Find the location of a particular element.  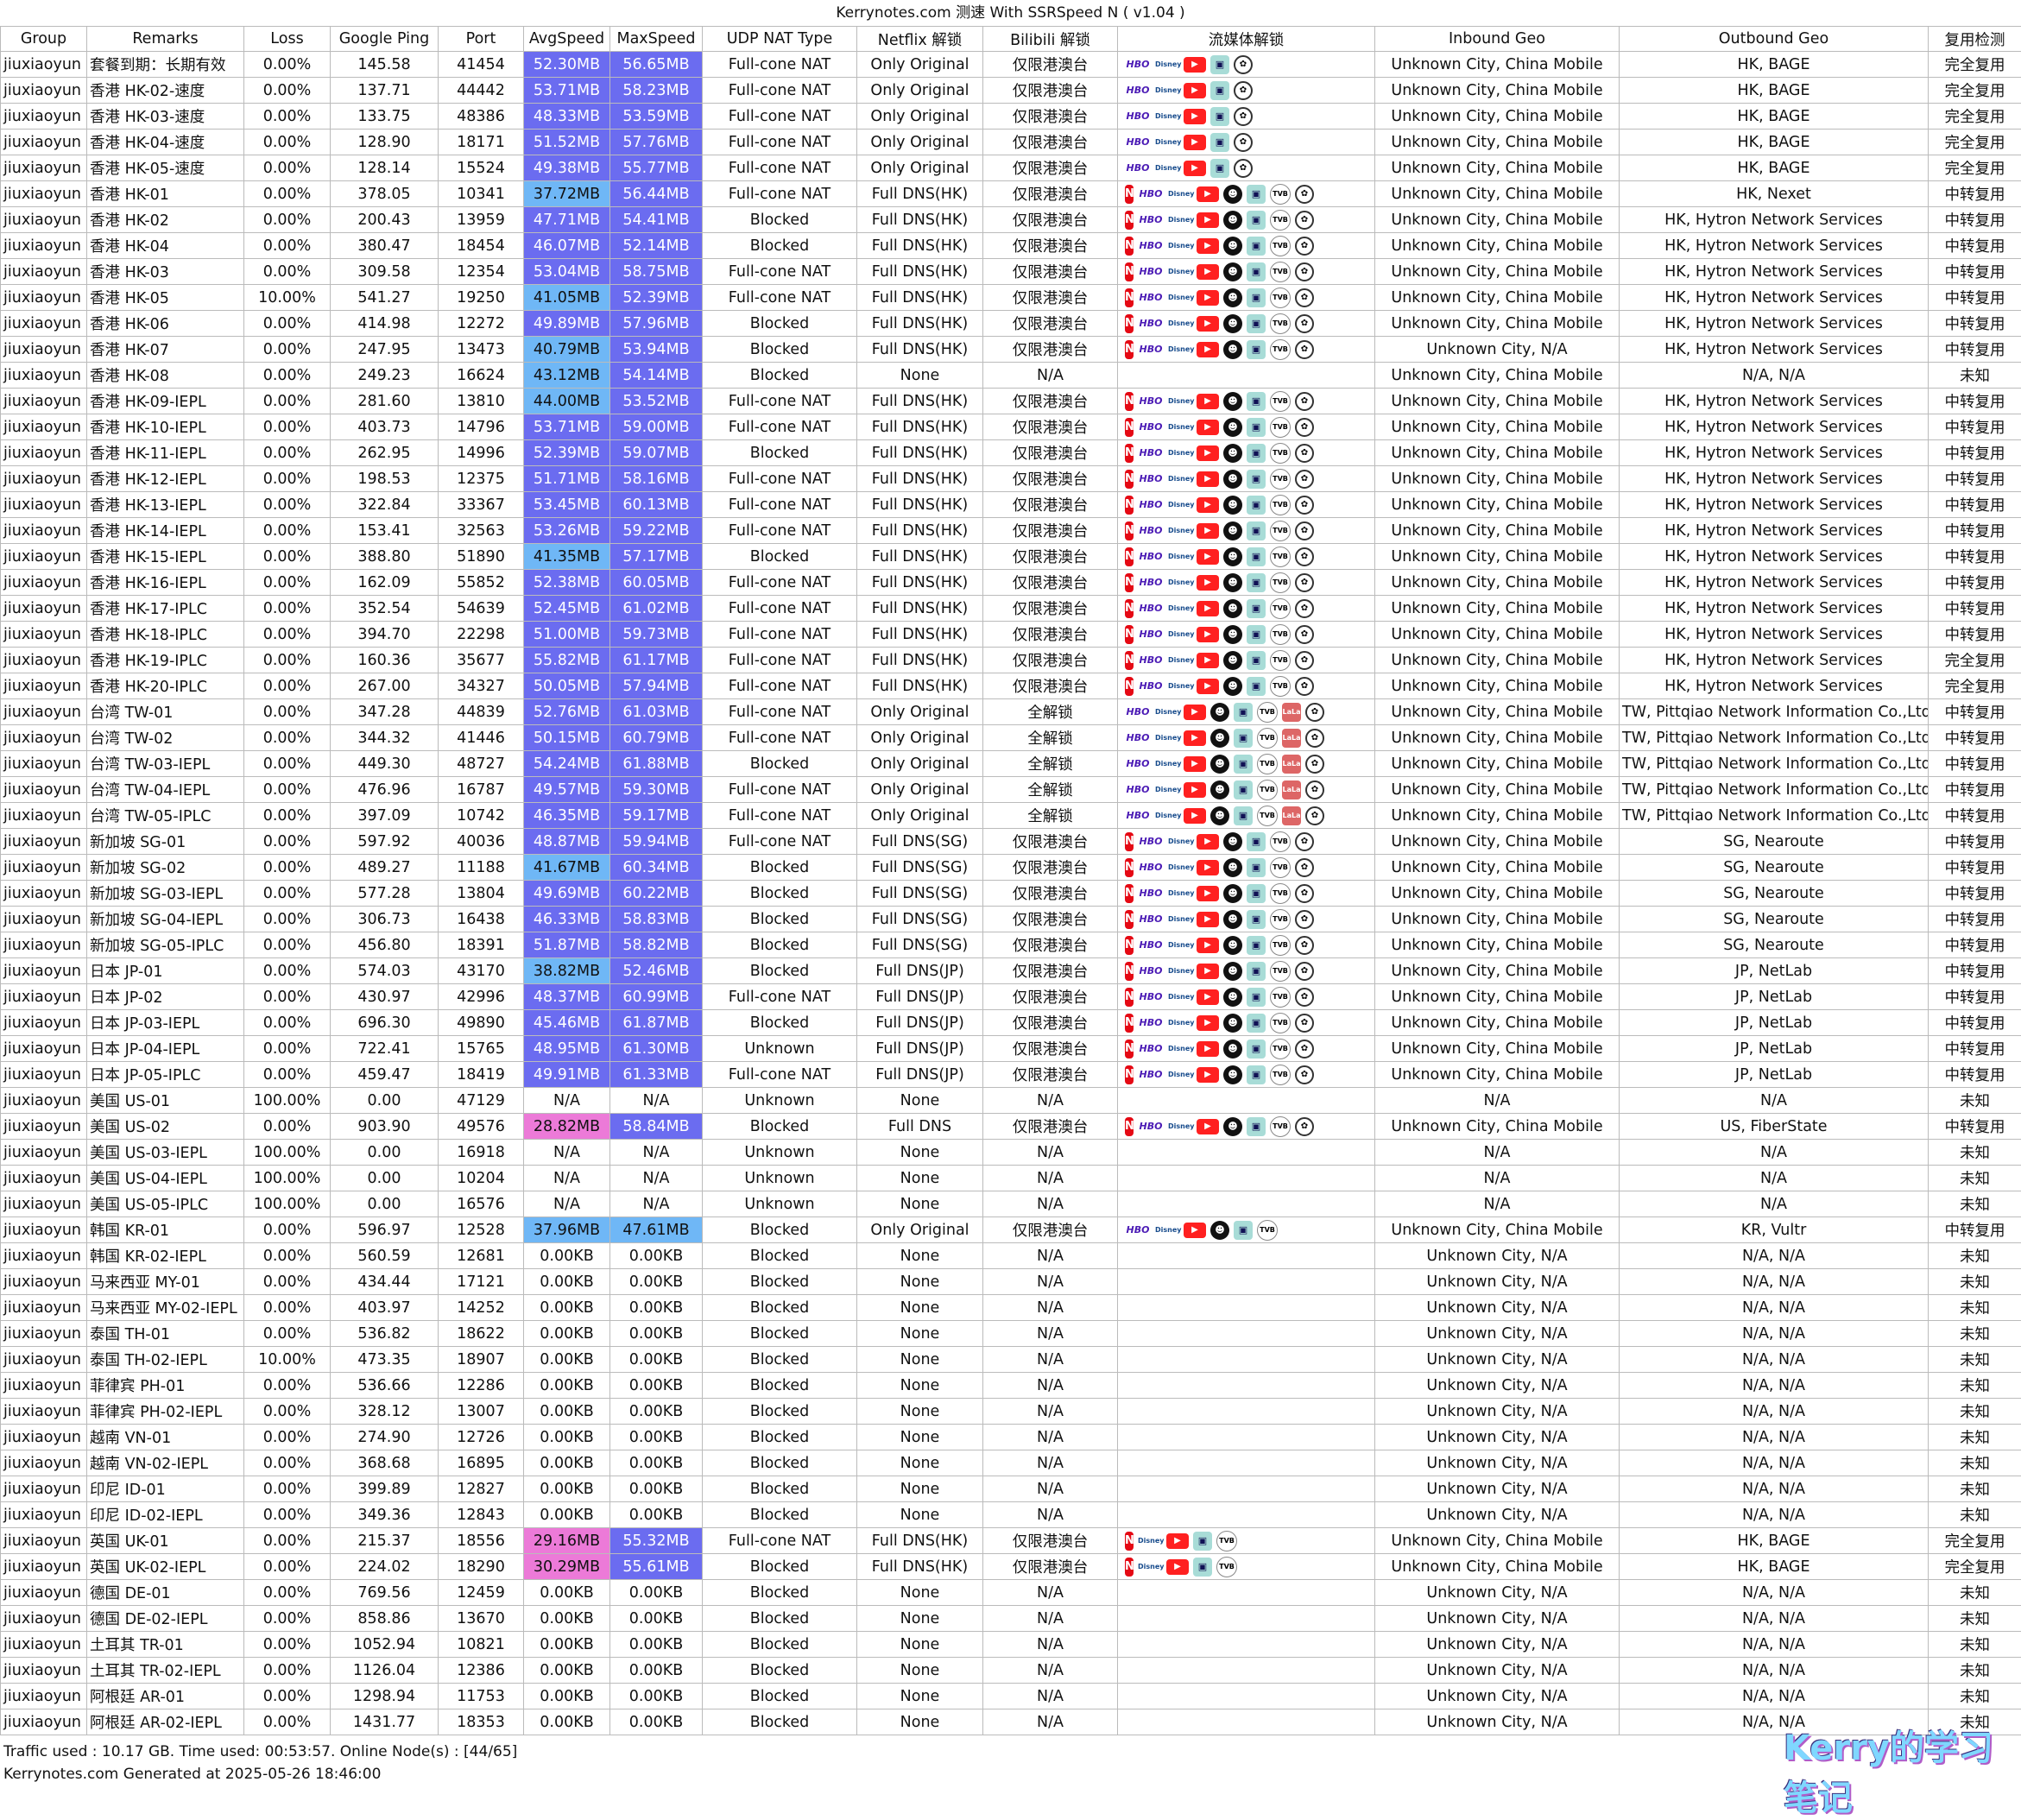

port-cell: 12827 is located at coordinates (481, 1489).